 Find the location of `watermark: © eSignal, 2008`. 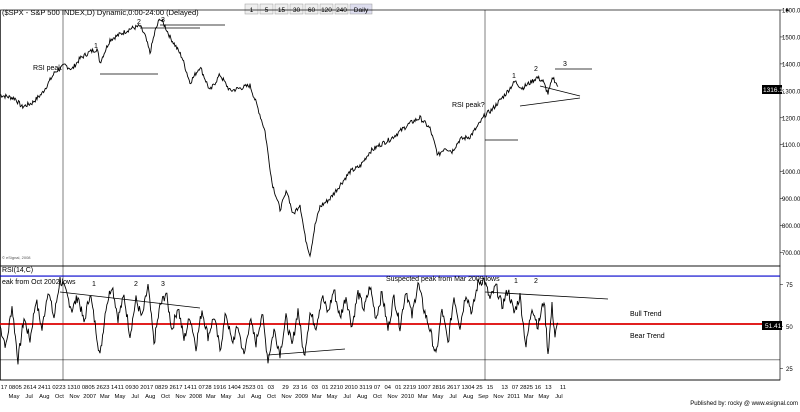

watermark: © eSignal, 2008 is located at coordinates (16, 257).